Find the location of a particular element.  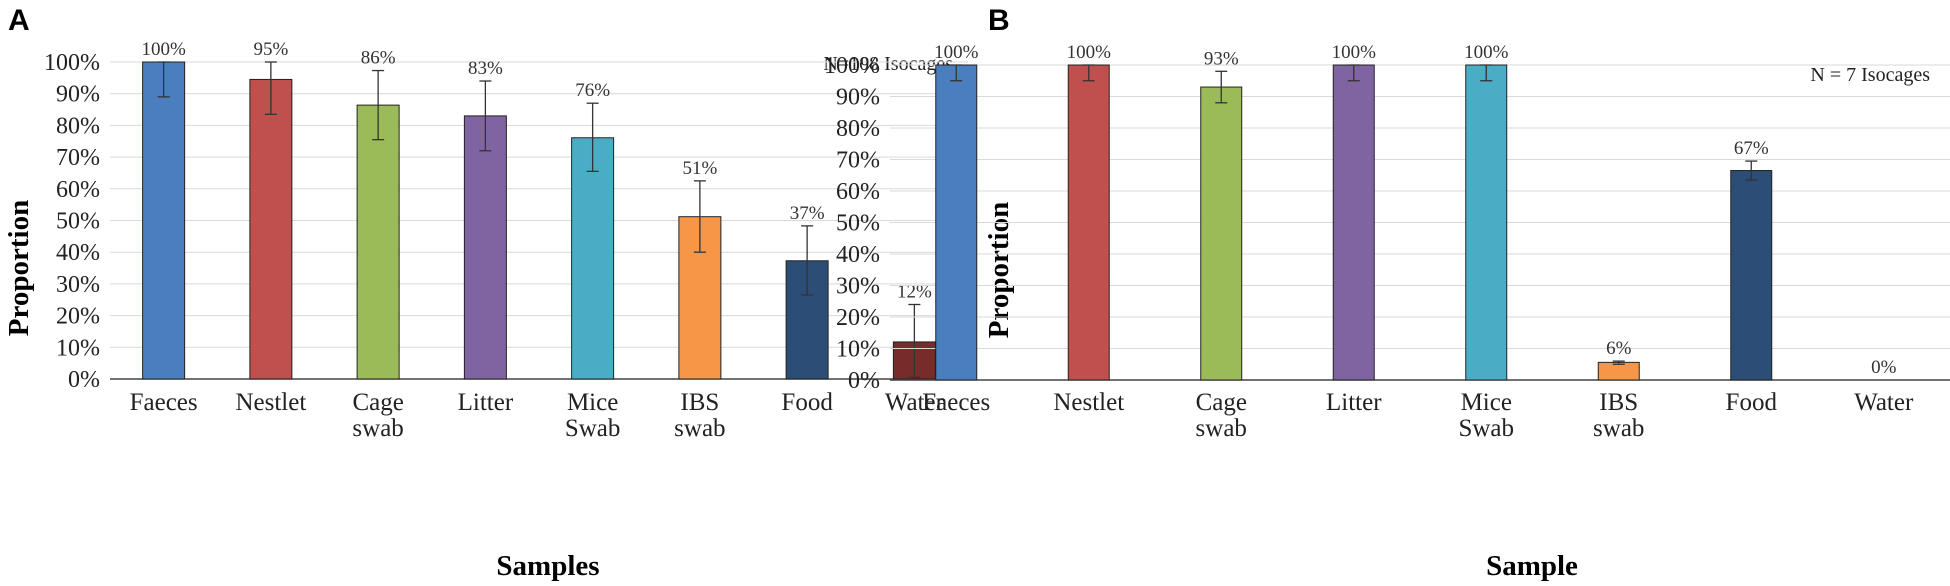

data-label: 6% is located at coordinates (1619, 348).